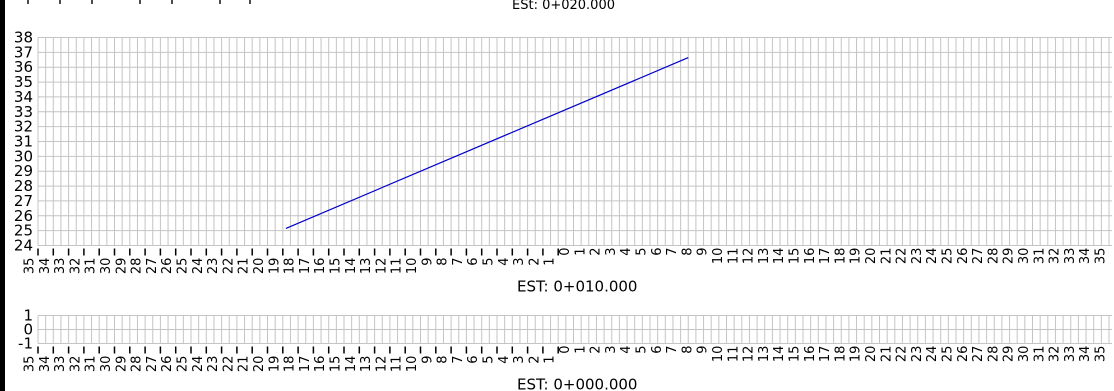  I want to click on x-tick-label: 24, so click(932, 256).